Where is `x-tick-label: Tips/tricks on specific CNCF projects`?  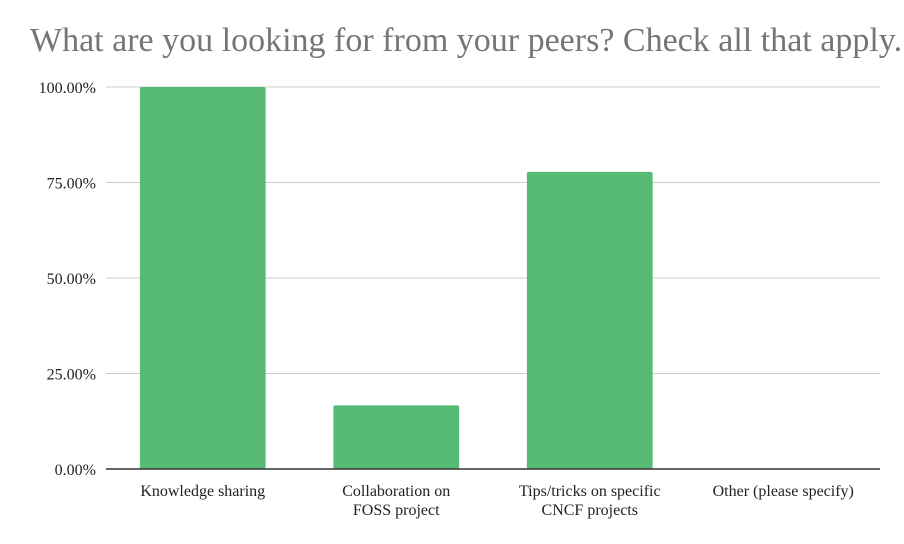 x-tick-label: Tips/tricks on specific CNCF projects is located at coordinates (590, 501).